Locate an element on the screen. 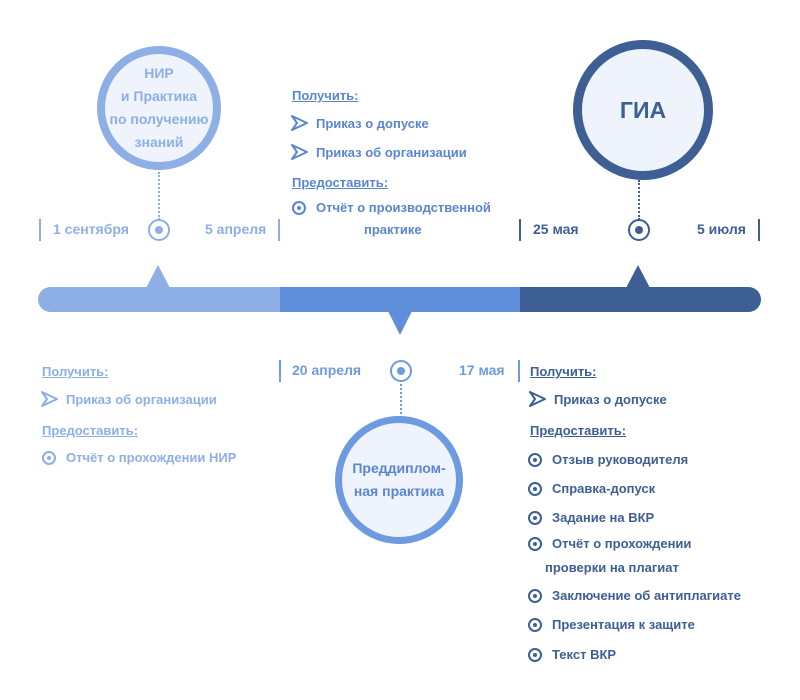  date-gia-end: 5 июля is located at coordinates (721, 229).